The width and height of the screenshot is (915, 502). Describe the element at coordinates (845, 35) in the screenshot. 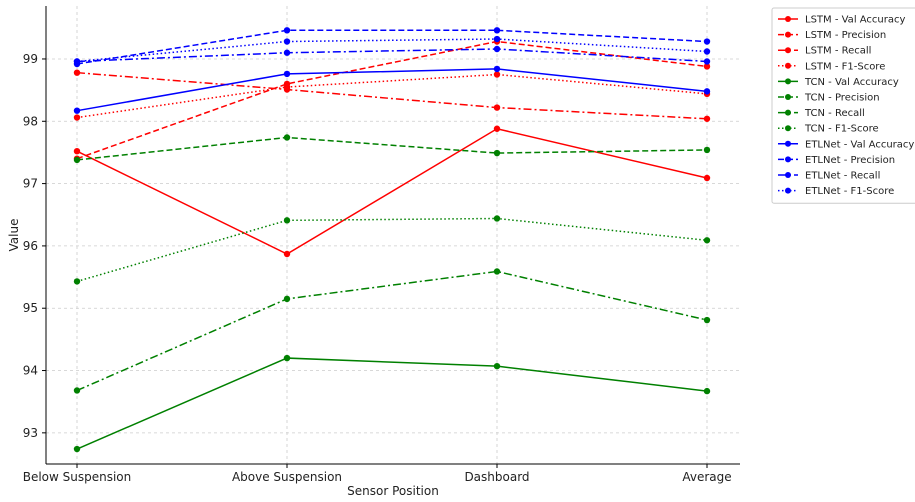

I see `legend-entry-label: LSTM - Precision` at that location.